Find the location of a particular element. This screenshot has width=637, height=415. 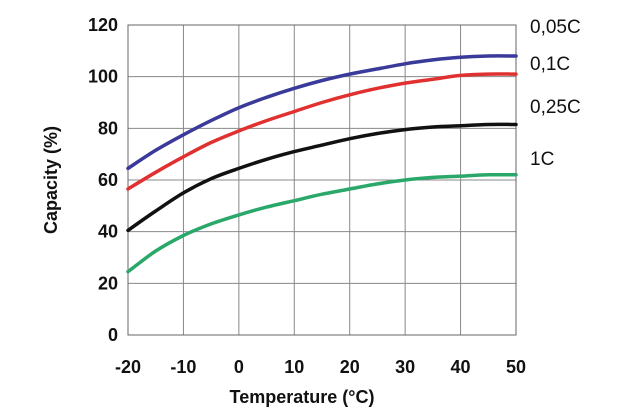

x-tick-label: 10 is located at coordinates (294, 367).